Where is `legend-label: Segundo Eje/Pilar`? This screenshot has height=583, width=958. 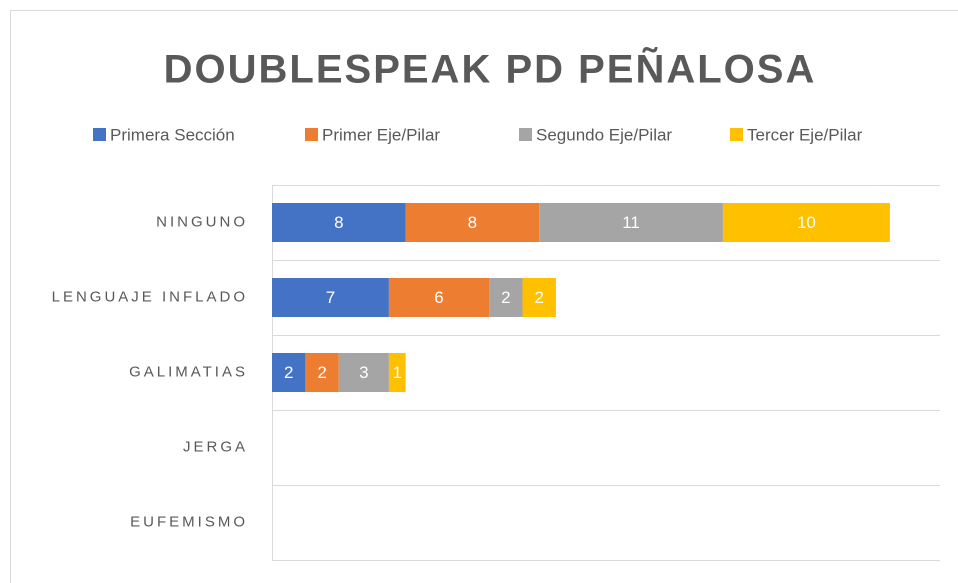 legend-label: Segundo Eje/Pilar is located at coordinates (604, 134).